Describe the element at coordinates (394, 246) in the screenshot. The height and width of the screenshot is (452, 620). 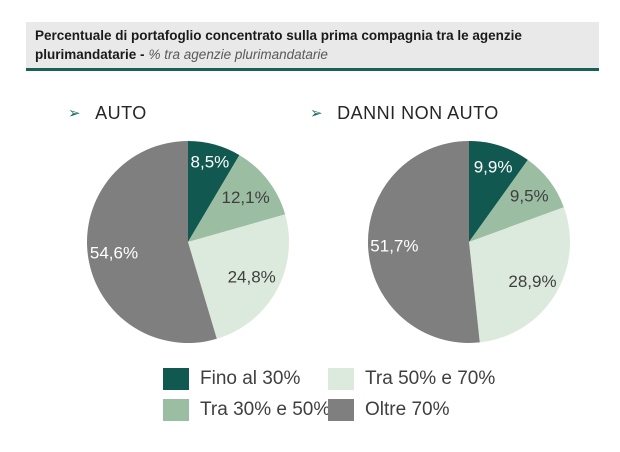
I see `pie-slice-label: 51,7%` at that location.